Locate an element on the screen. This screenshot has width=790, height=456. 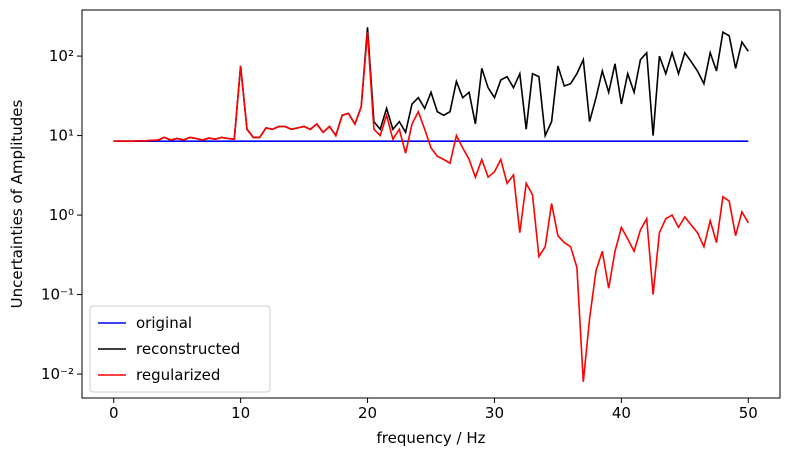
x-tick-label: 20 is located at coordinates (367, 413).